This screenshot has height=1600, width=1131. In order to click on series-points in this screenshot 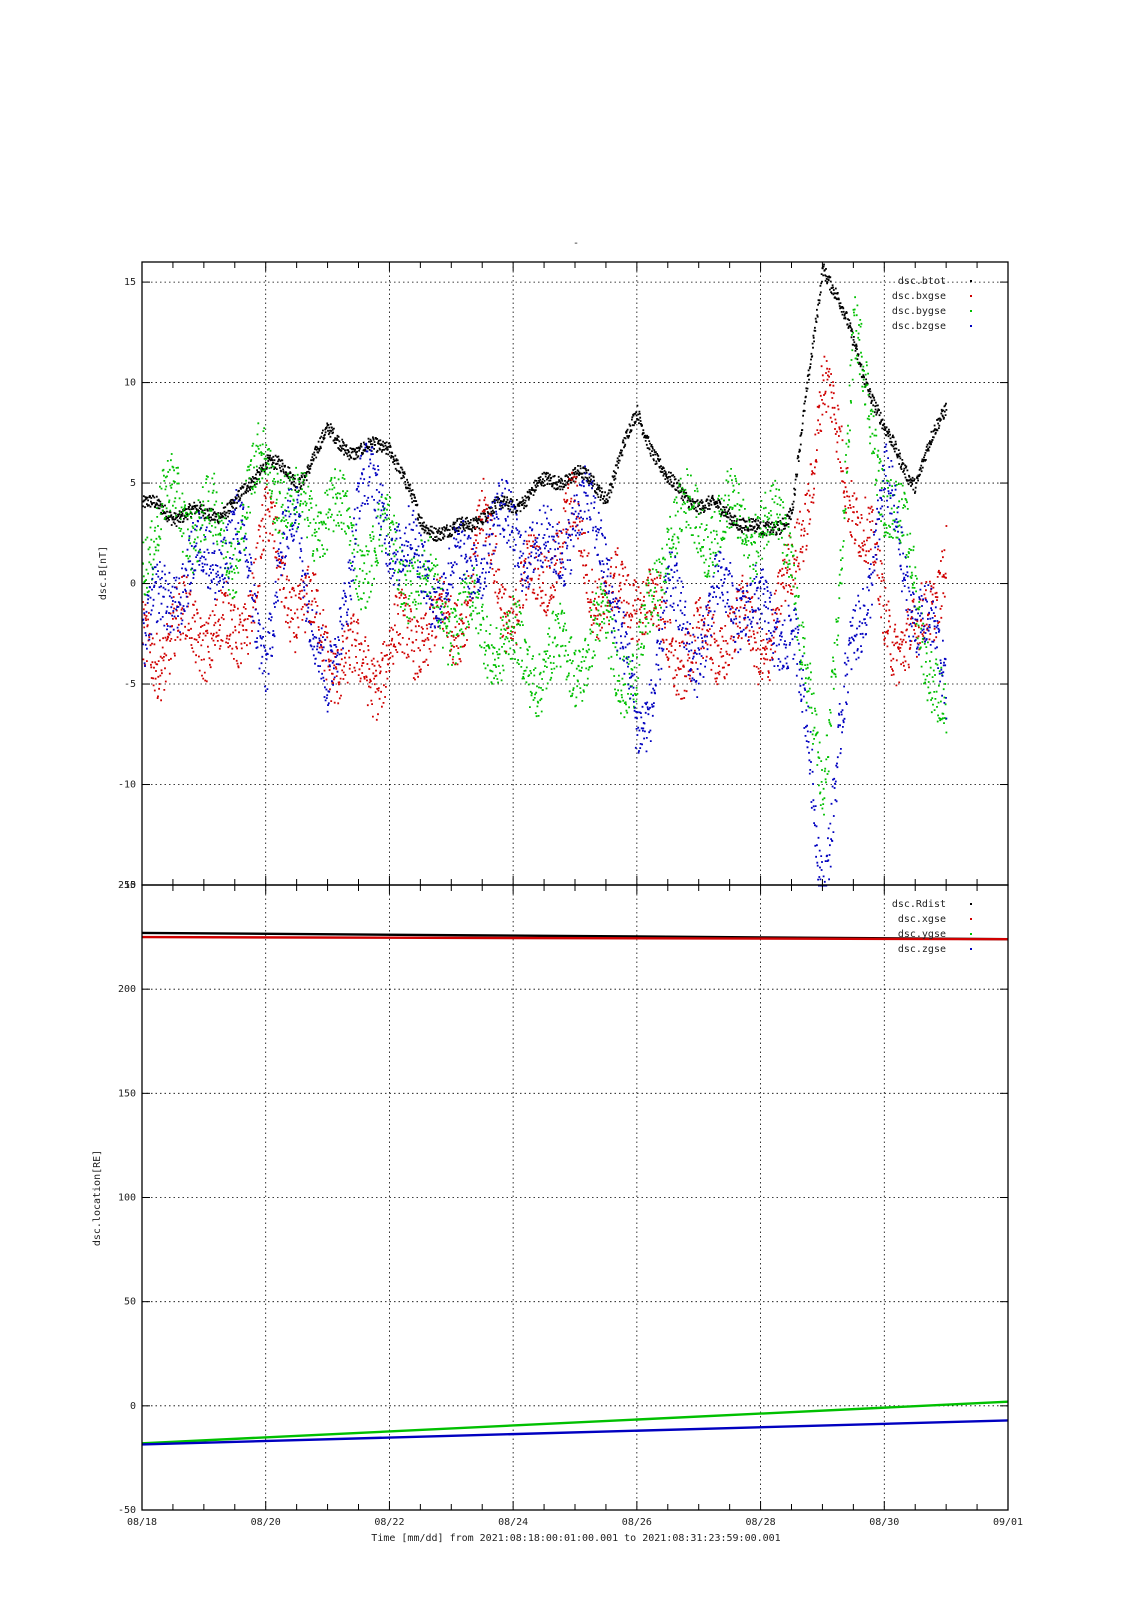, I will do `click(544, 402)`.